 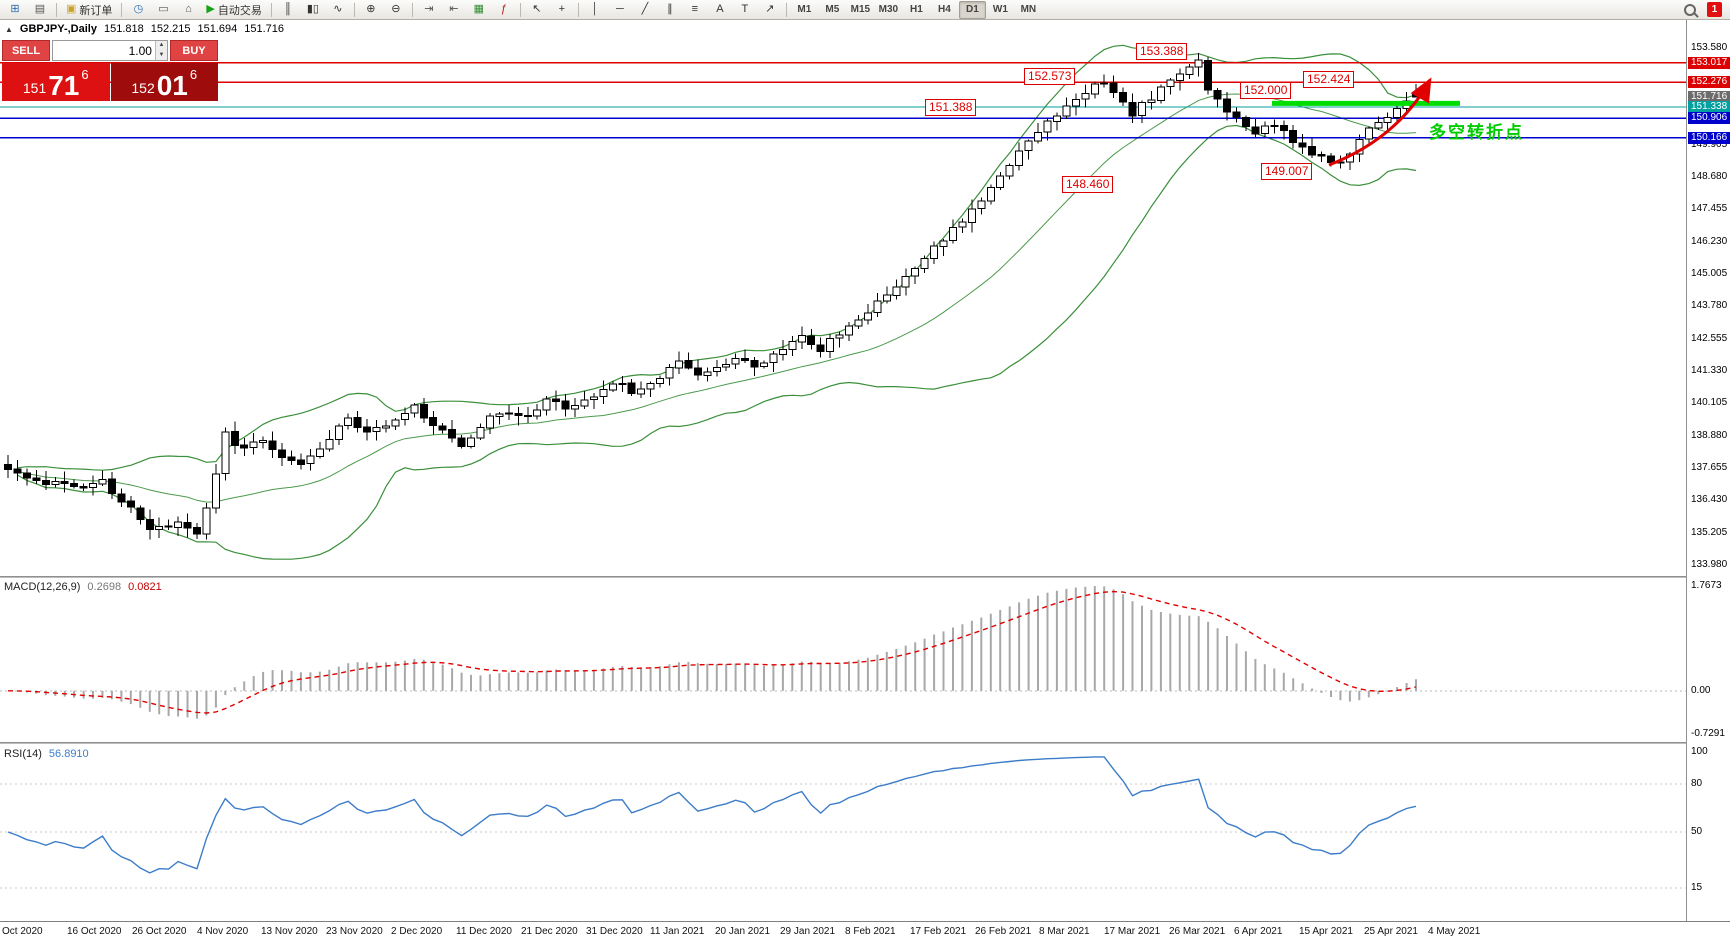 I want to click on data-window-button: ▭, so click(x=163, y=10).